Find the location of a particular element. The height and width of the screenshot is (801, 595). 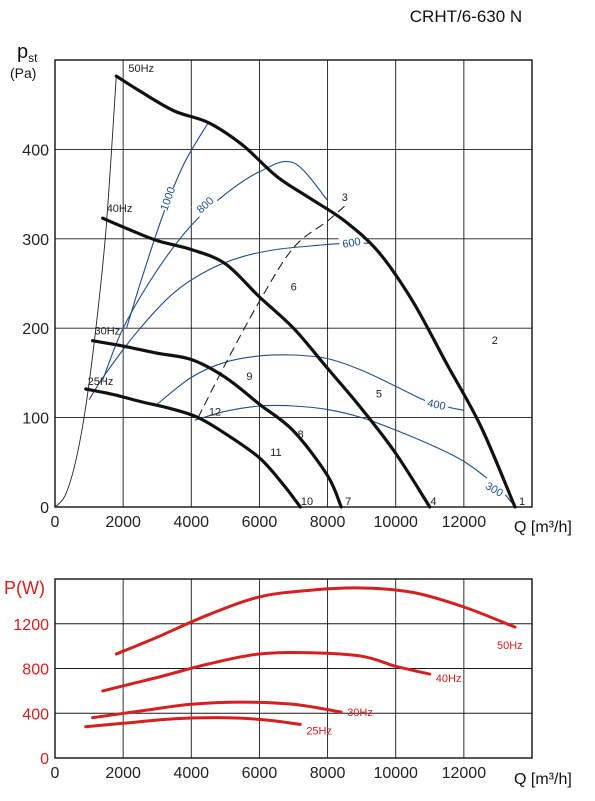

main-ylabel: pst is located at coordinates (27, 53).